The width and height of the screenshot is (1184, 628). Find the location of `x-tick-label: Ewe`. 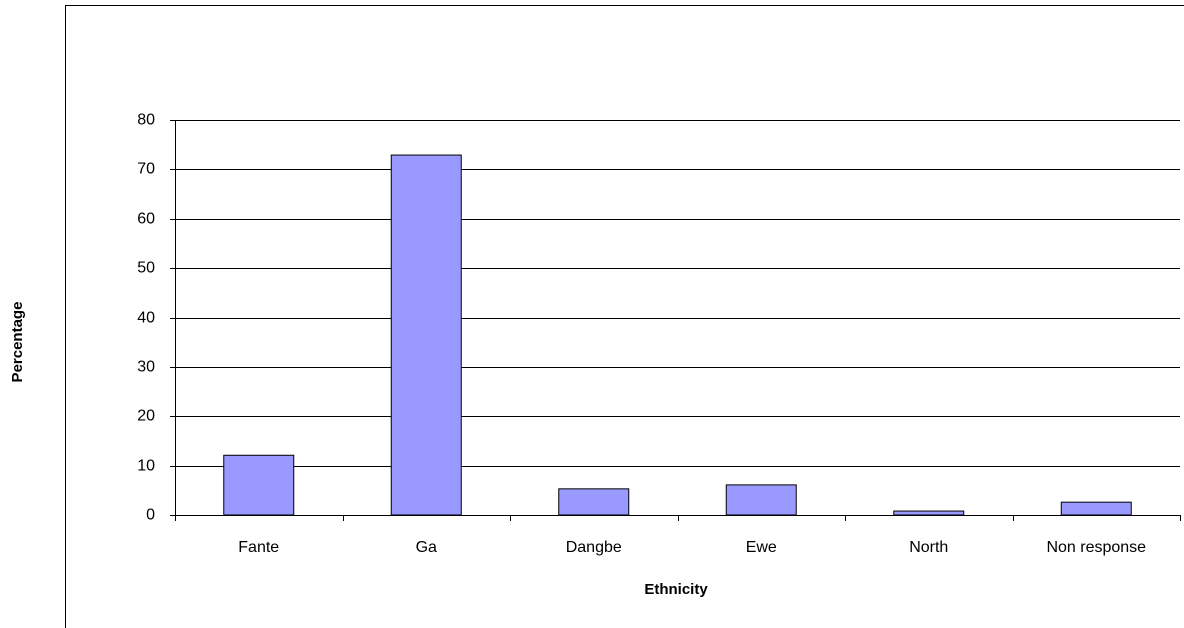

x-tick-label: Ewe is located at coordinates (761, 547).